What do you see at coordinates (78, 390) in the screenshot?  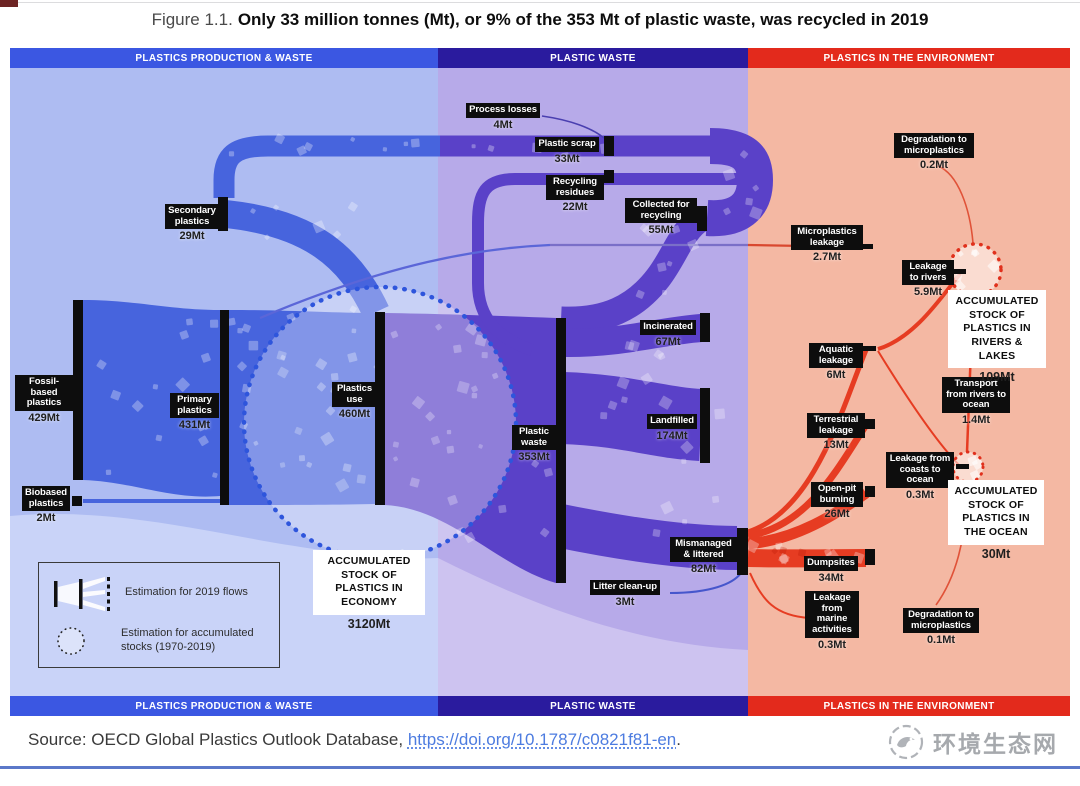 I see `bar-fossil` at bounding box center [78, 390].